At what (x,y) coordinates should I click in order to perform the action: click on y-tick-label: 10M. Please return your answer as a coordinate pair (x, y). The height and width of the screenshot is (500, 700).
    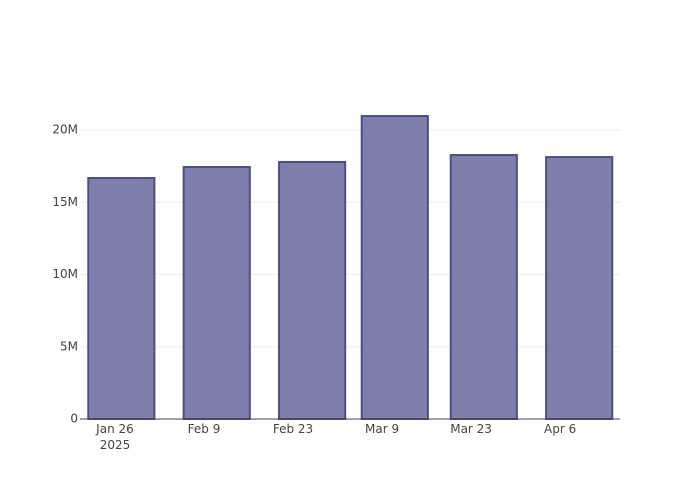
    Looking at the image, I should click on (65, 274).